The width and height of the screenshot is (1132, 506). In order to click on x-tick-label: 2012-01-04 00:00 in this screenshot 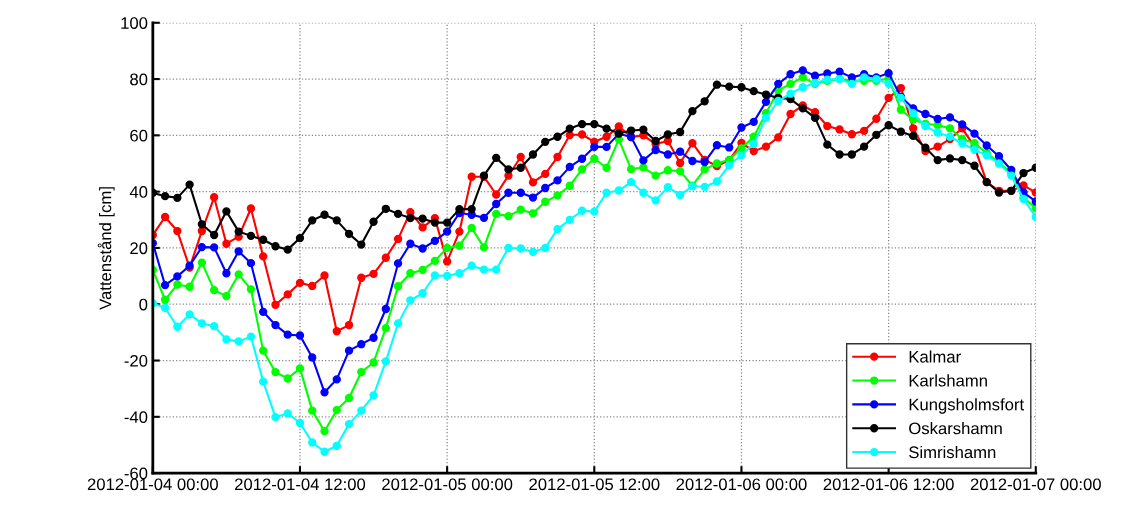, I will do `click(152, 484)`.